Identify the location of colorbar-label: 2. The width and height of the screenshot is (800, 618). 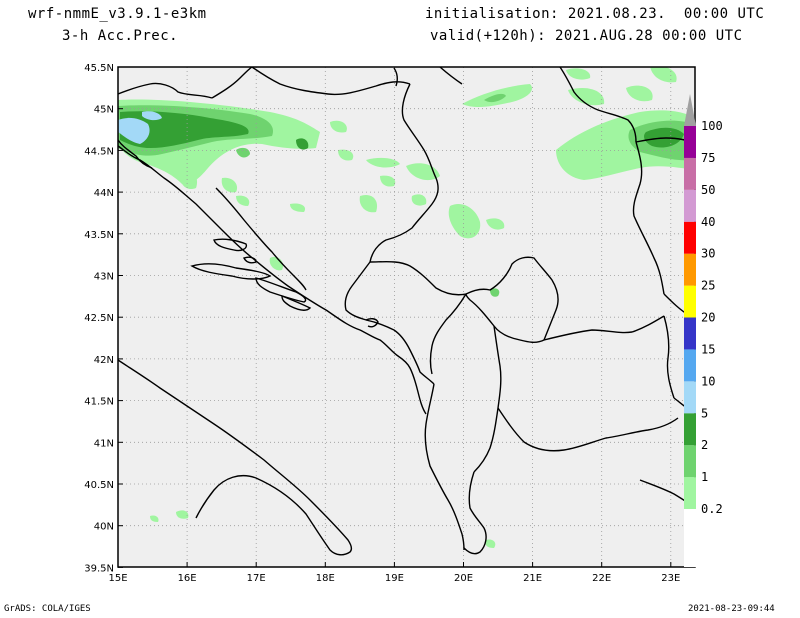
(704, 445).